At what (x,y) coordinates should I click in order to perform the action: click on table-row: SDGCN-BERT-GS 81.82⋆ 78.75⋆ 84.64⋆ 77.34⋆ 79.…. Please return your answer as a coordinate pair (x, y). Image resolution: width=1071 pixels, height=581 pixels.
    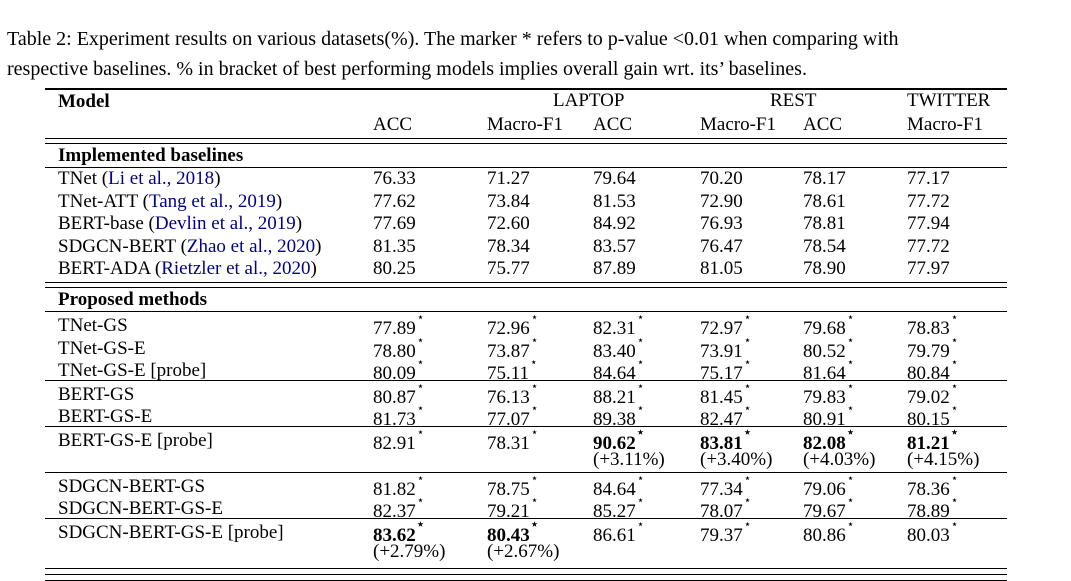
    Looking at the image, I should click on (526, 485).